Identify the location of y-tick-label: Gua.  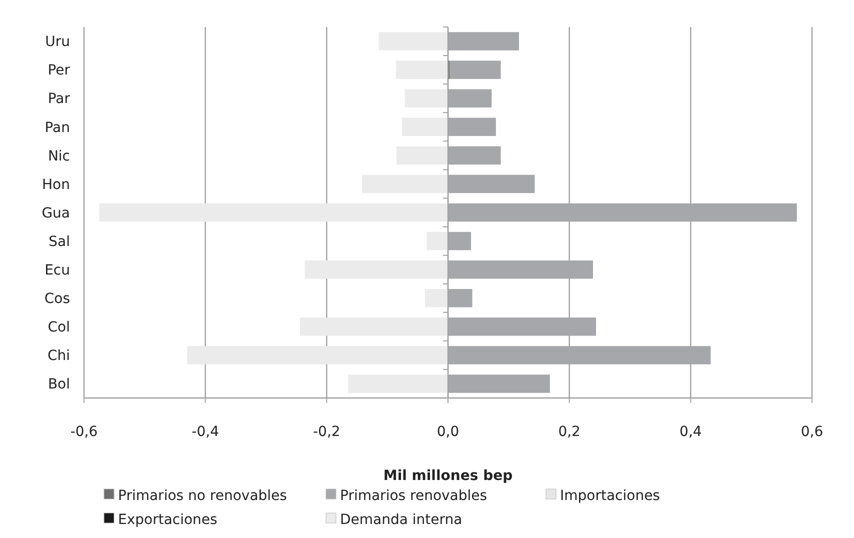
(56, 213).